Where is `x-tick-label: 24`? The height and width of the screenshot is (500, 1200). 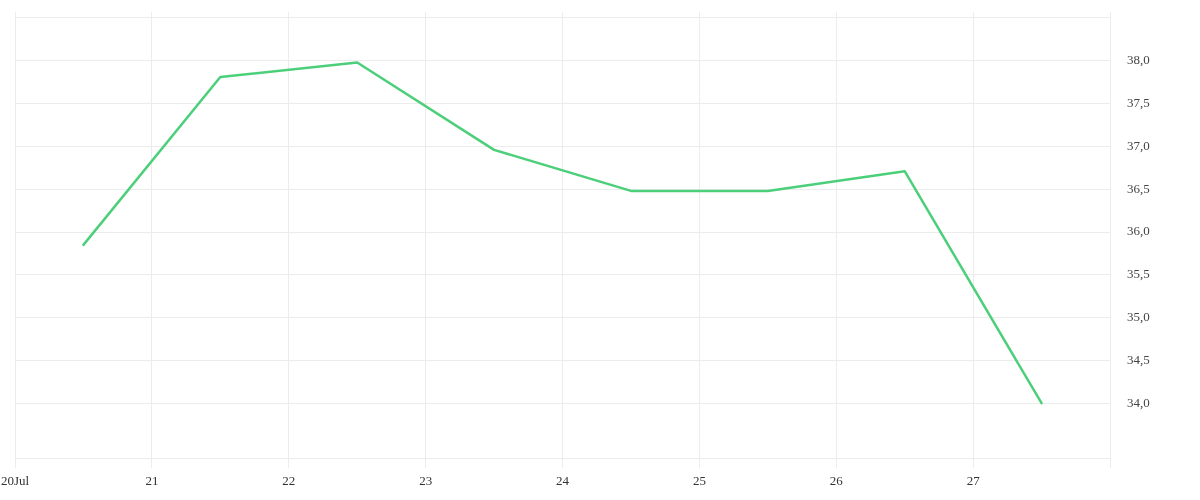
x-tick-label: 24 is located at coordinates (563, 481).